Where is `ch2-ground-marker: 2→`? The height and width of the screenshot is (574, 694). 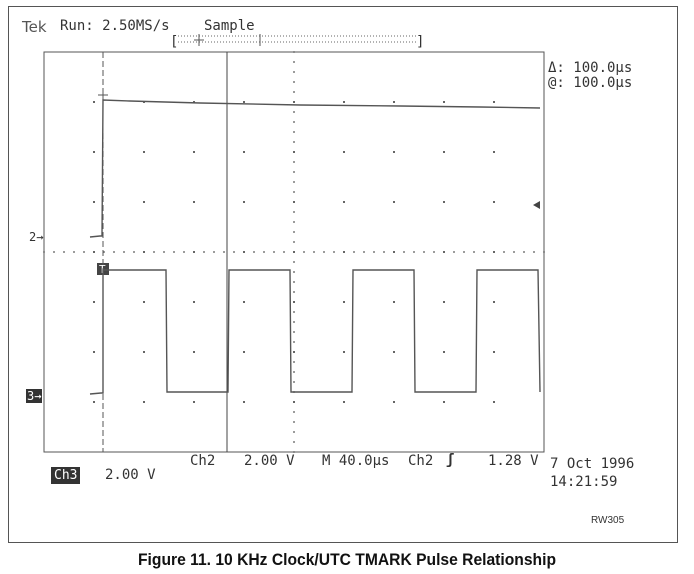 ch2-ground-marker: 2→ is located at coordinates (36, 237).